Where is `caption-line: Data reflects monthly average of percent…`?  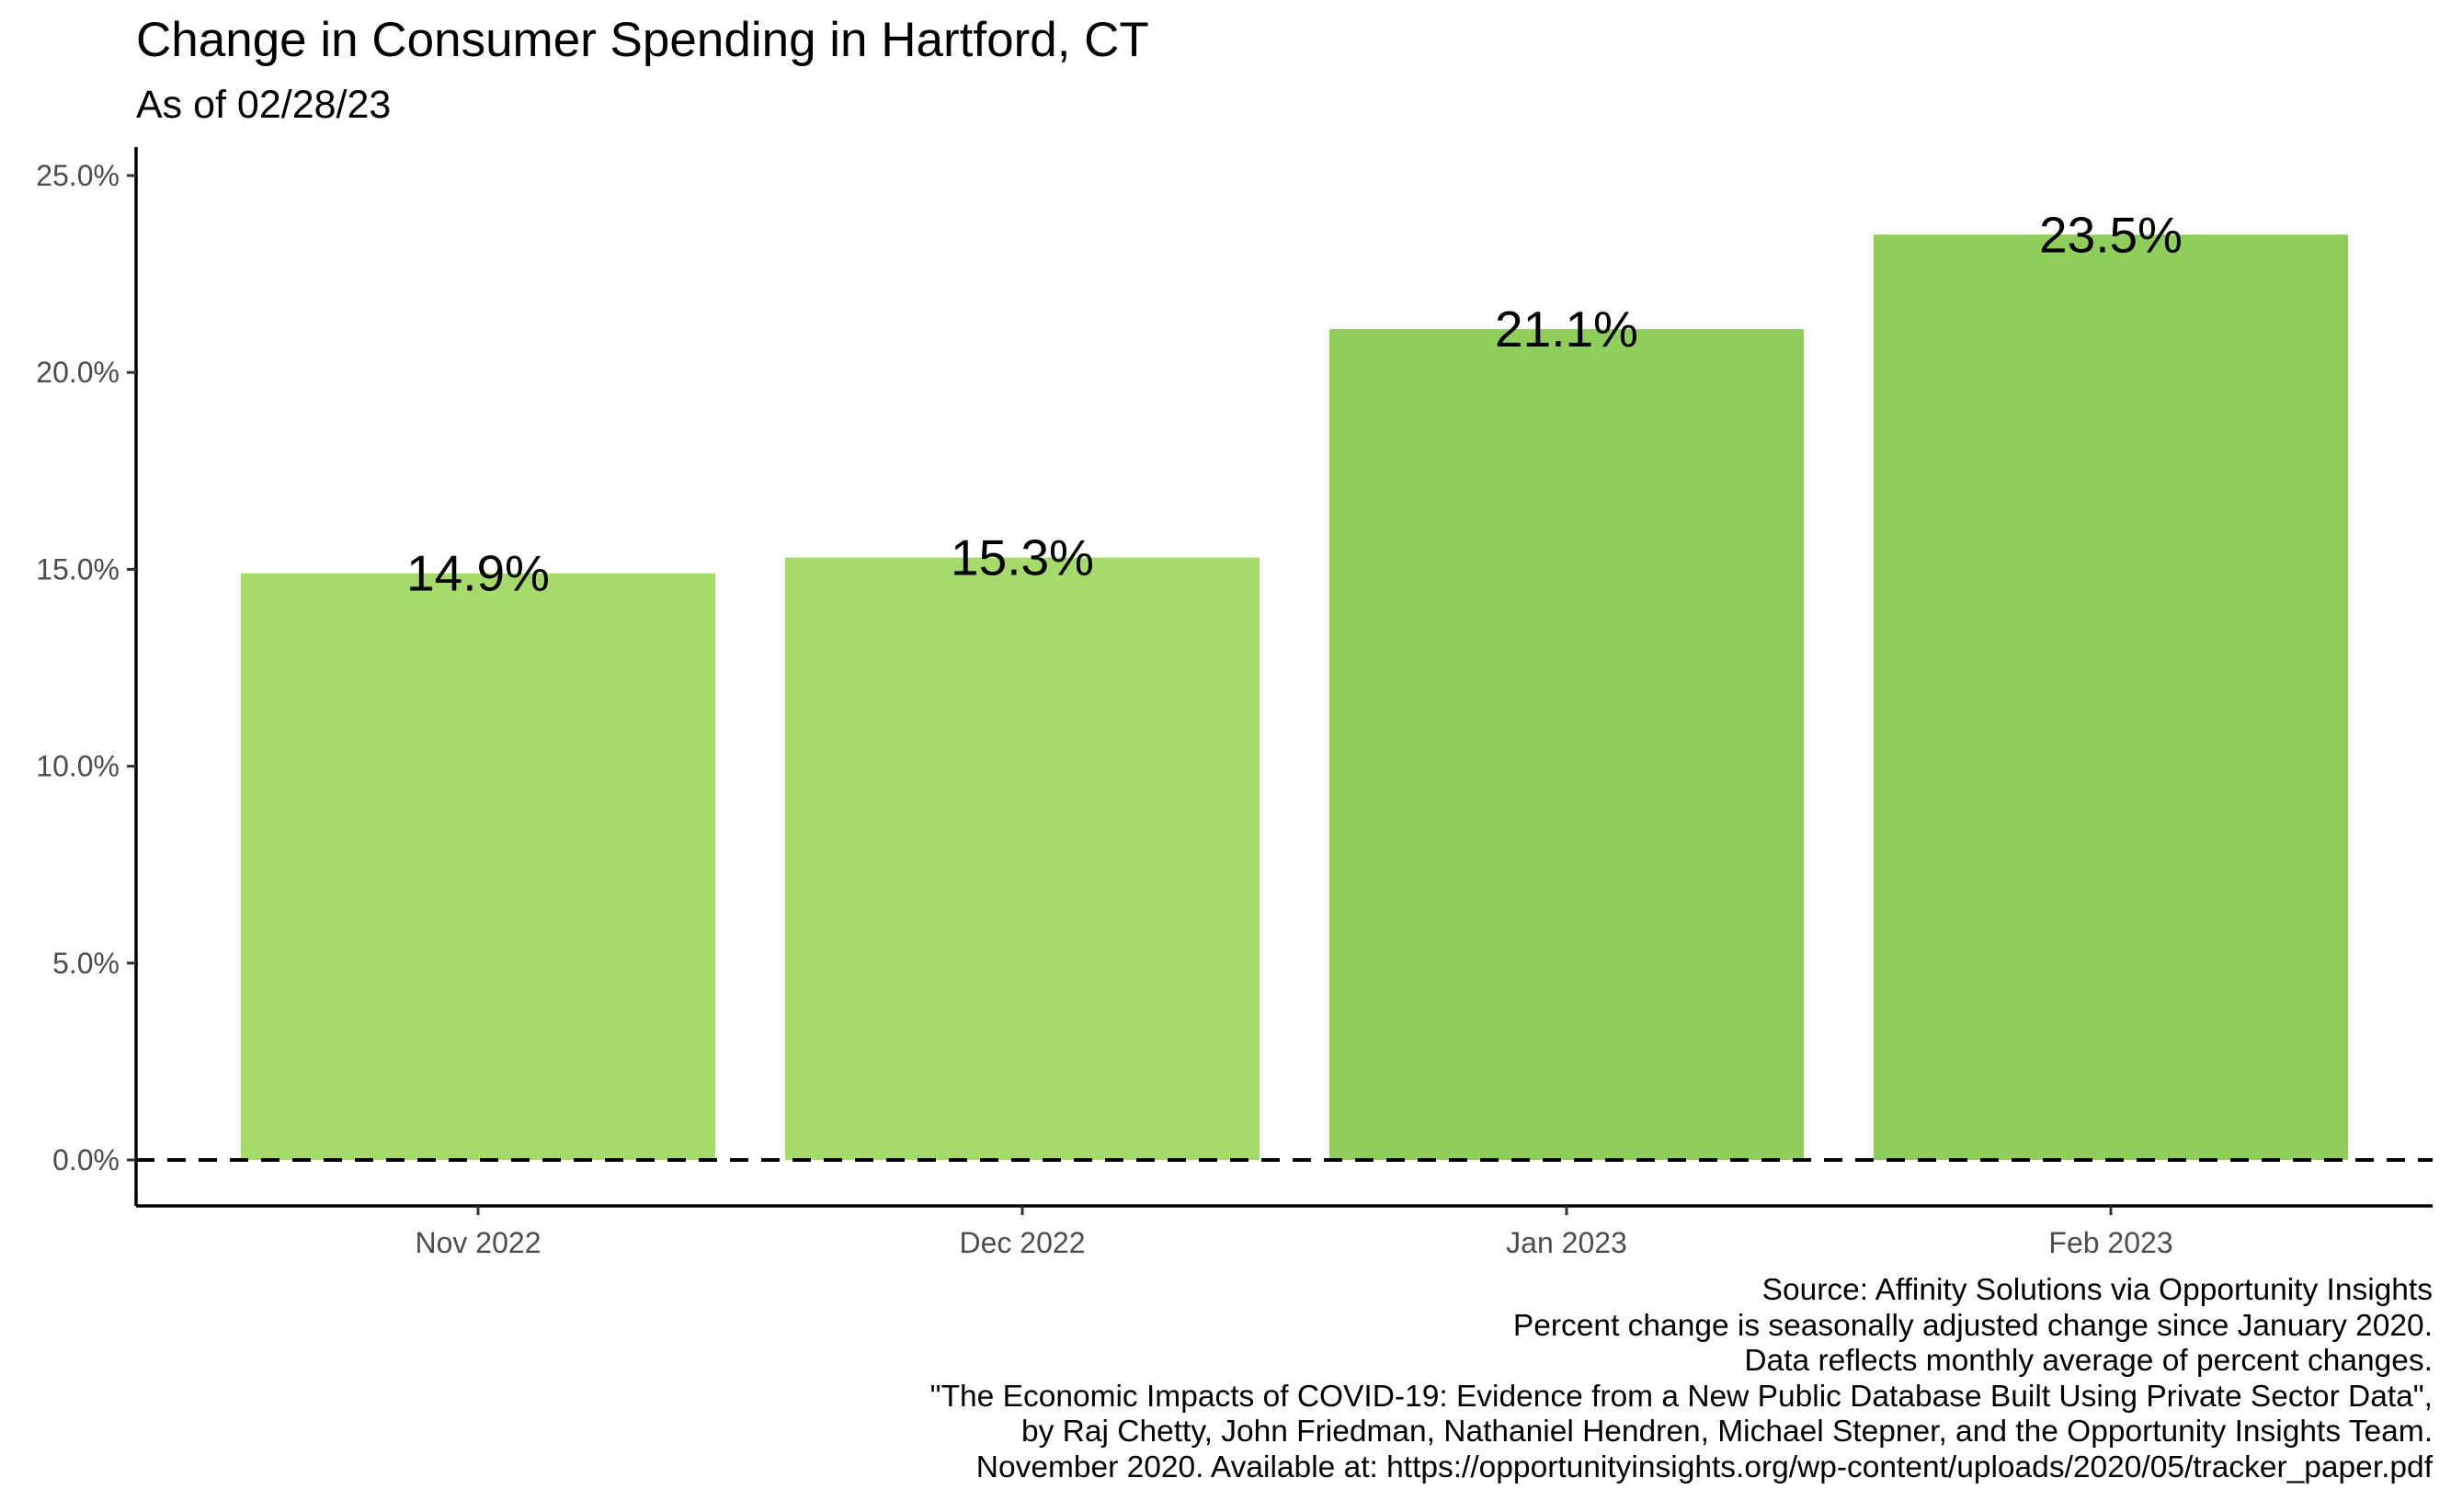 caption-line: Data reflects monthly average of percent… is located at coordinates (2088, 1361).